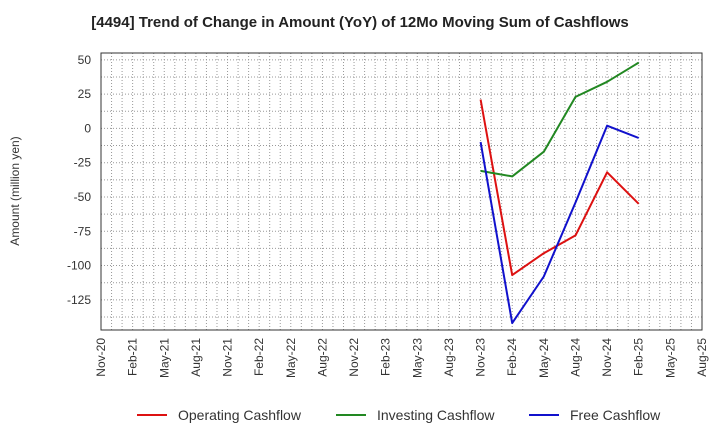 The height and width of the screenshot is (440, 720). Describe the element at coordinates (291, 358) in the screenshot. I see `x-tick-label: May-22` at that location.